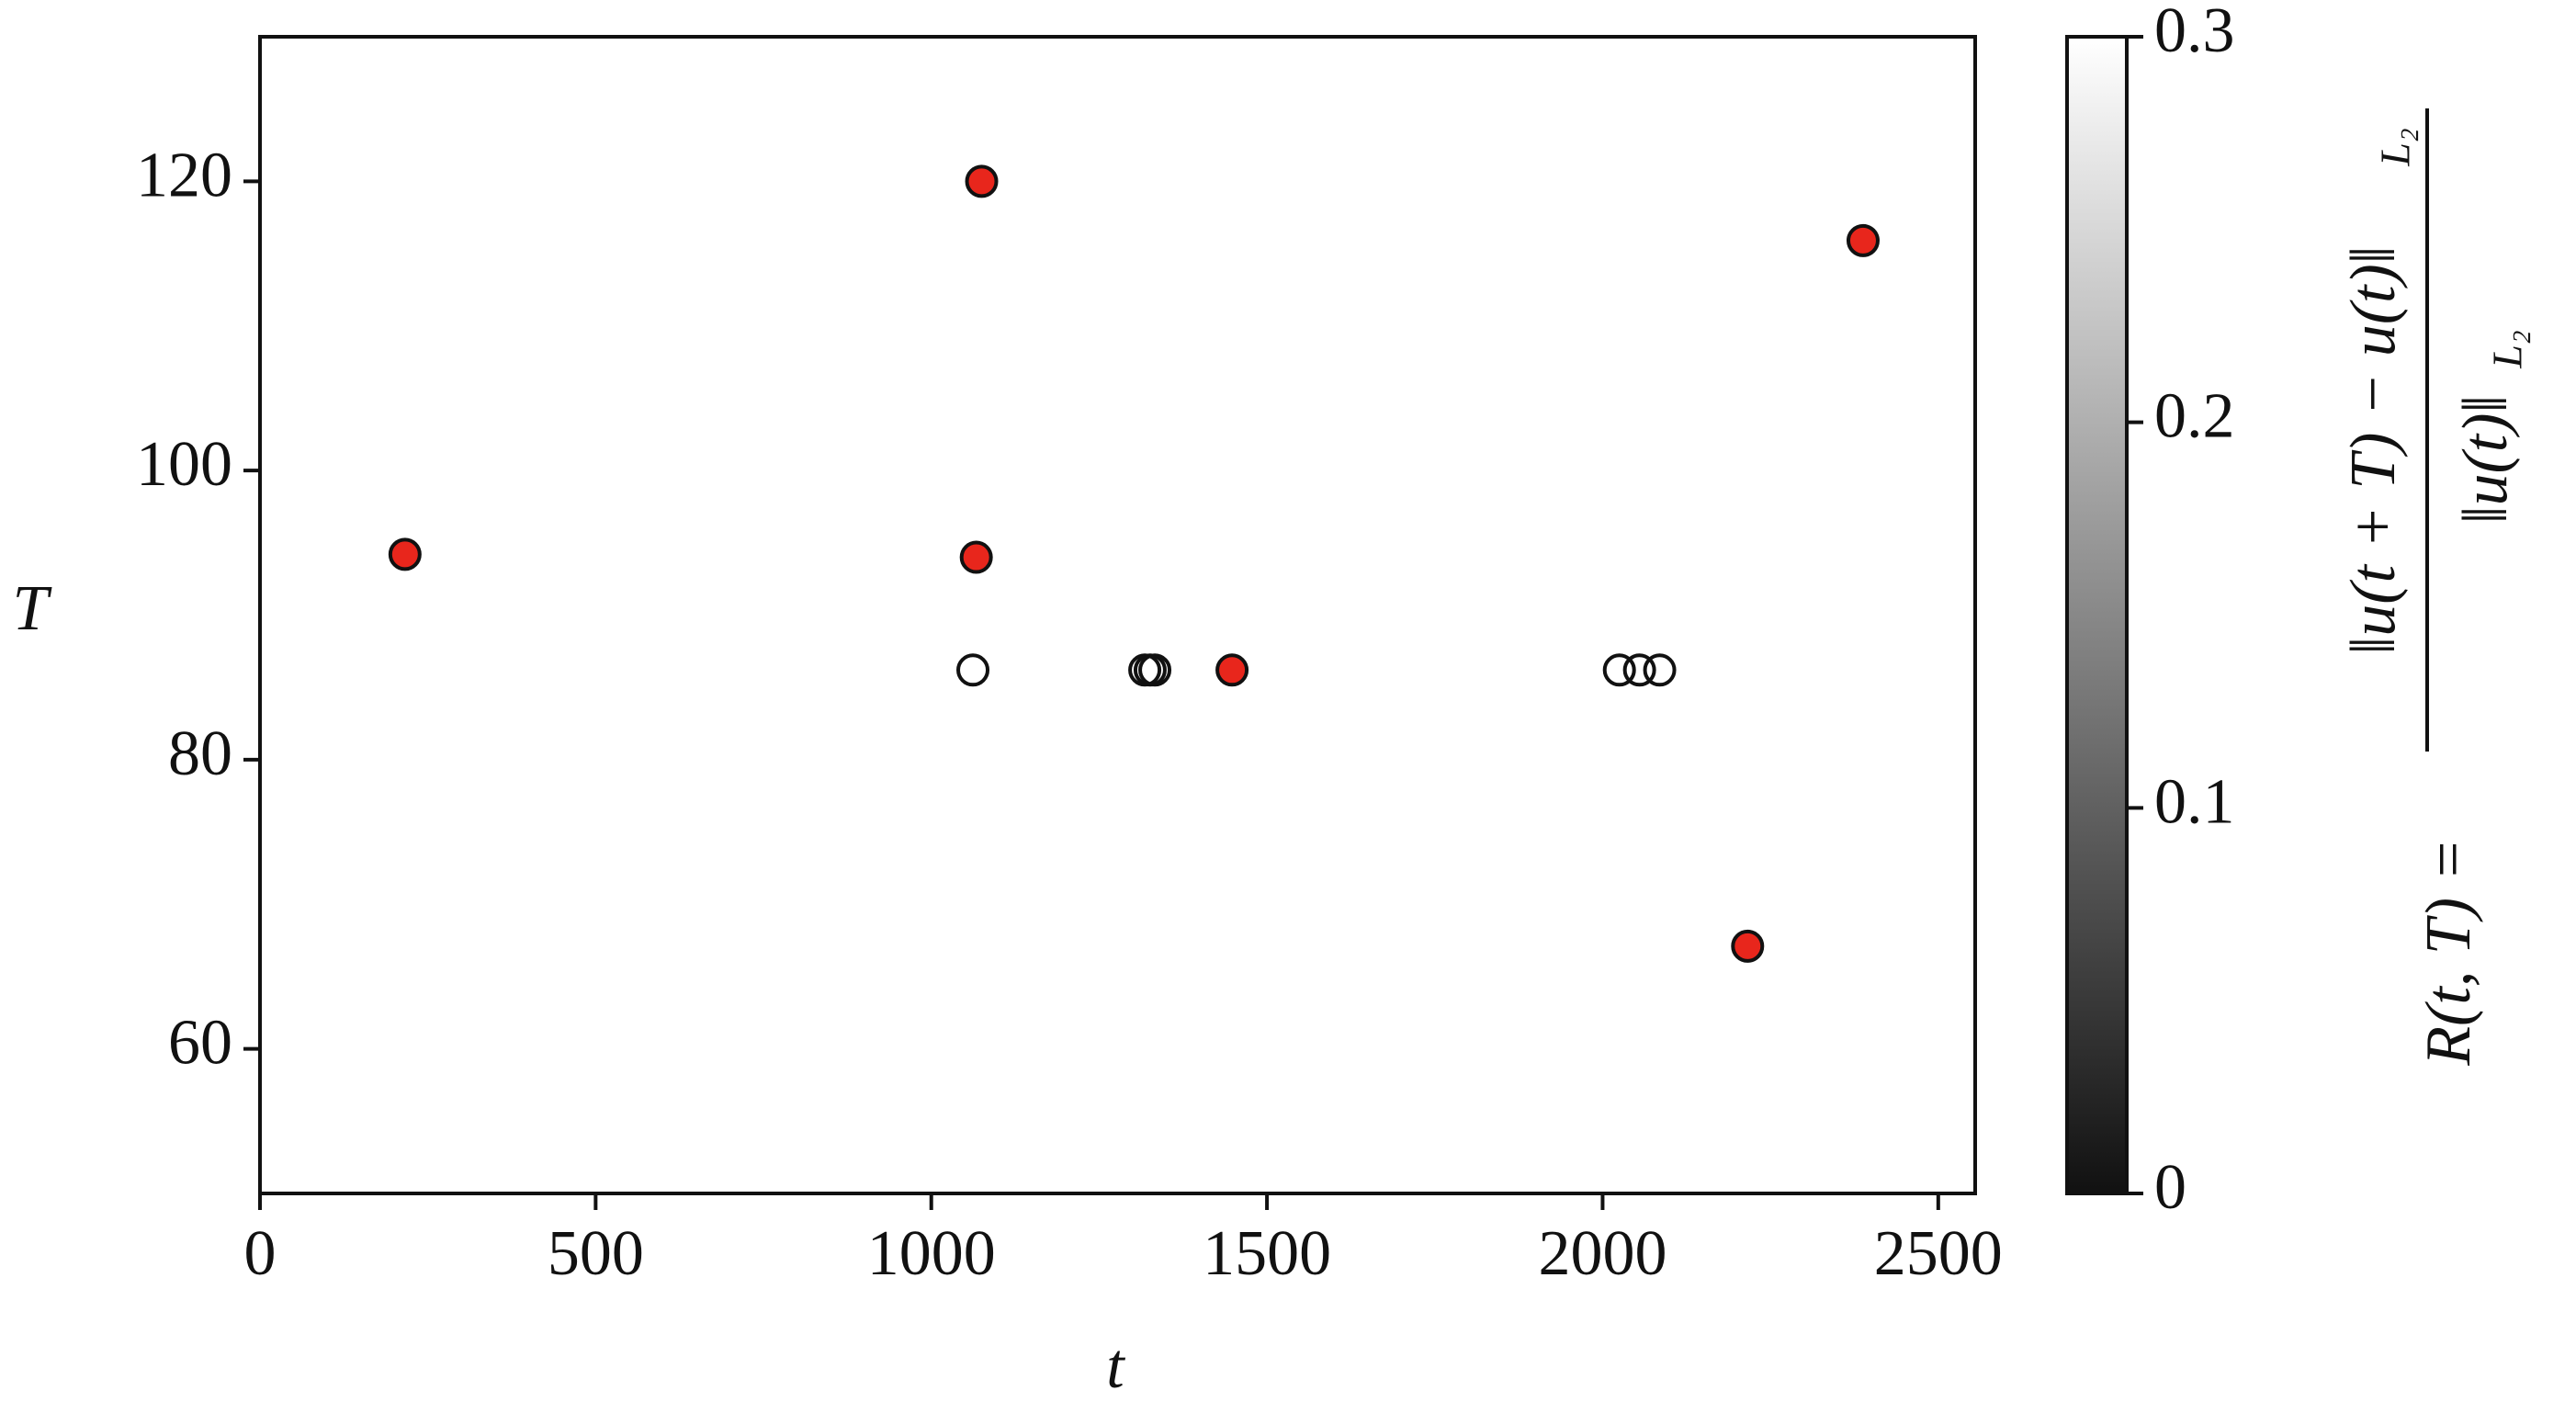 The height and width of the screenshot is (1402, 2576). Describe the element at coordinates (2194, 801) in the screenshot. I see `colorbar-tick-label: 0.1` at that location.